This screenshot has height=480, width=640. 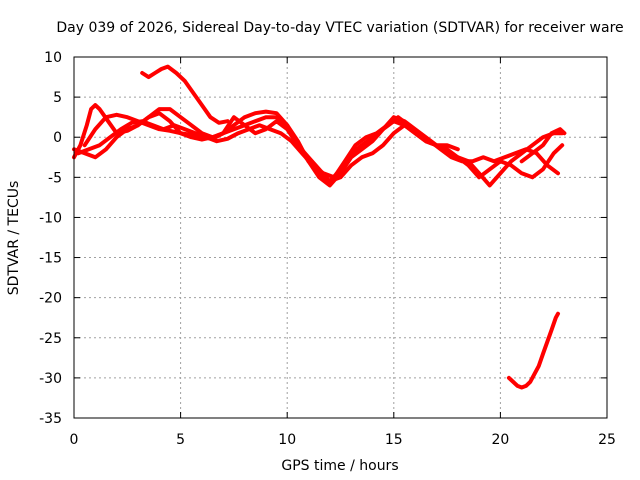 I want to click on y-tick-label: -30, so click(x=50, y=379).